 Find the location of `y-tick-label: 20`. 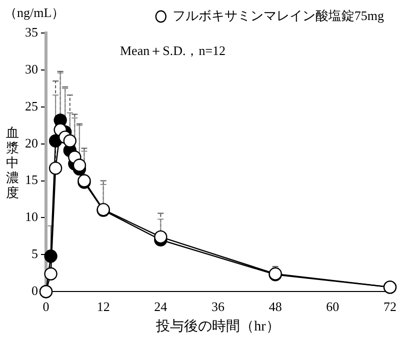

y-tick-label: 20 is located at coordinates (31, 142).